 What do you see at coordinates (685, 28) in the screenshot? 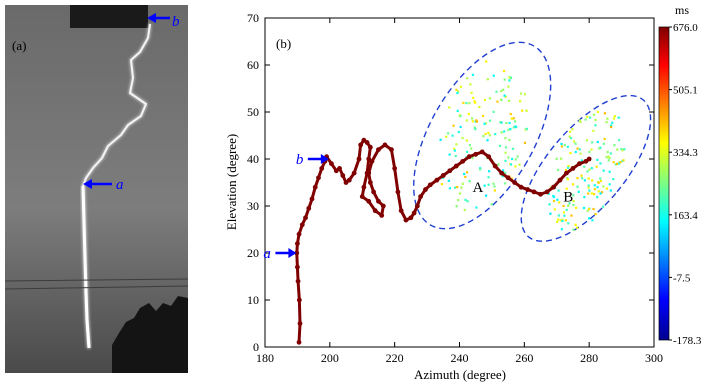
I see `colorbar-tick-label: 676.0` at bounding box center [685, 28].